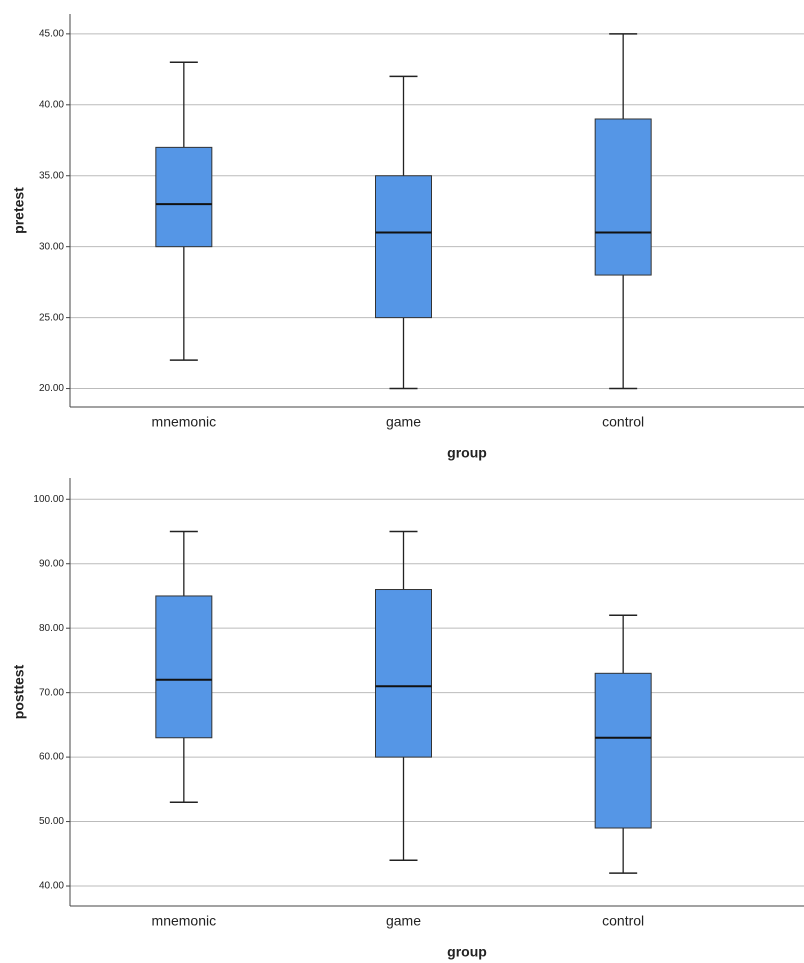  I want to click on y-tick-label: 80.00, so click(51, 628).